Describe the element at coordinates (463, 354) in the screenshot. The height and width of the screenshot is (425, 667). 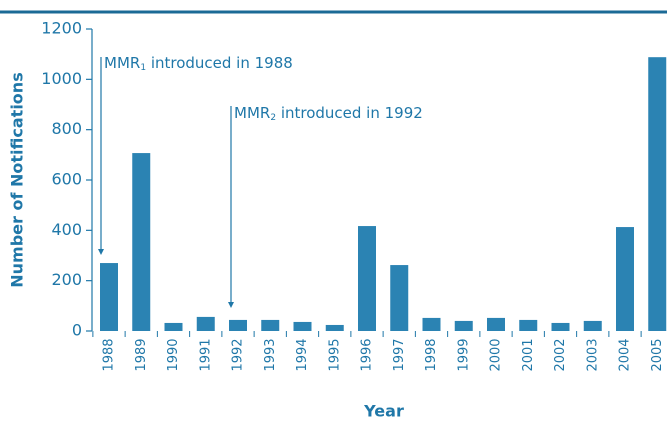
I see `x-tick-label: 1999` at that location.